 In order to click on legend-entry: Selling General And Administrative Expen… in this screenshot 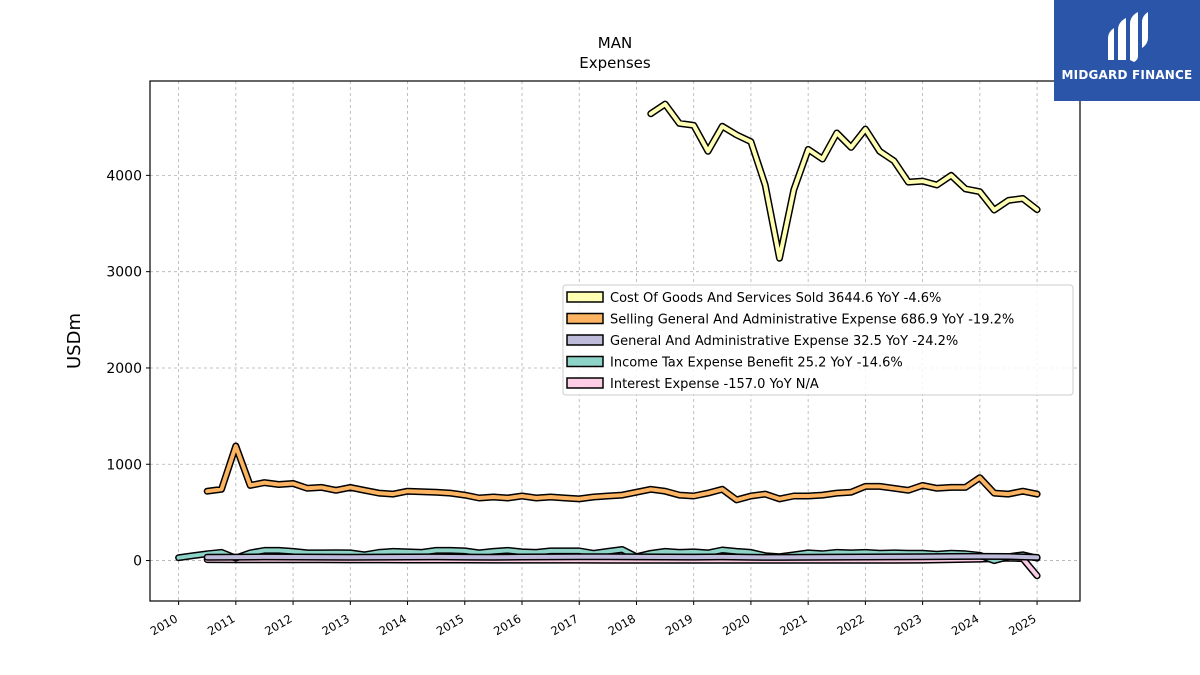, I will do `click(812, 320)`.